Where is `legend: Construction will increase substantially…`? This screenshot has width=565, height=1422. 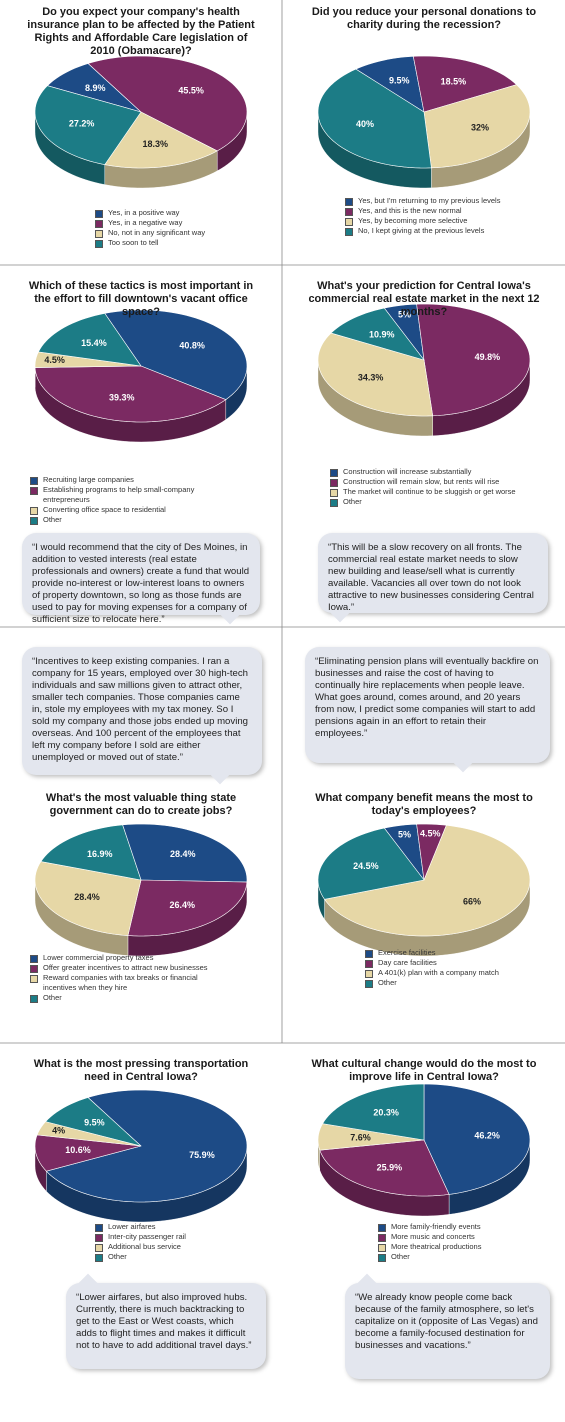
legend: Construction will increase substantially… is located at coordinates (423, 487).